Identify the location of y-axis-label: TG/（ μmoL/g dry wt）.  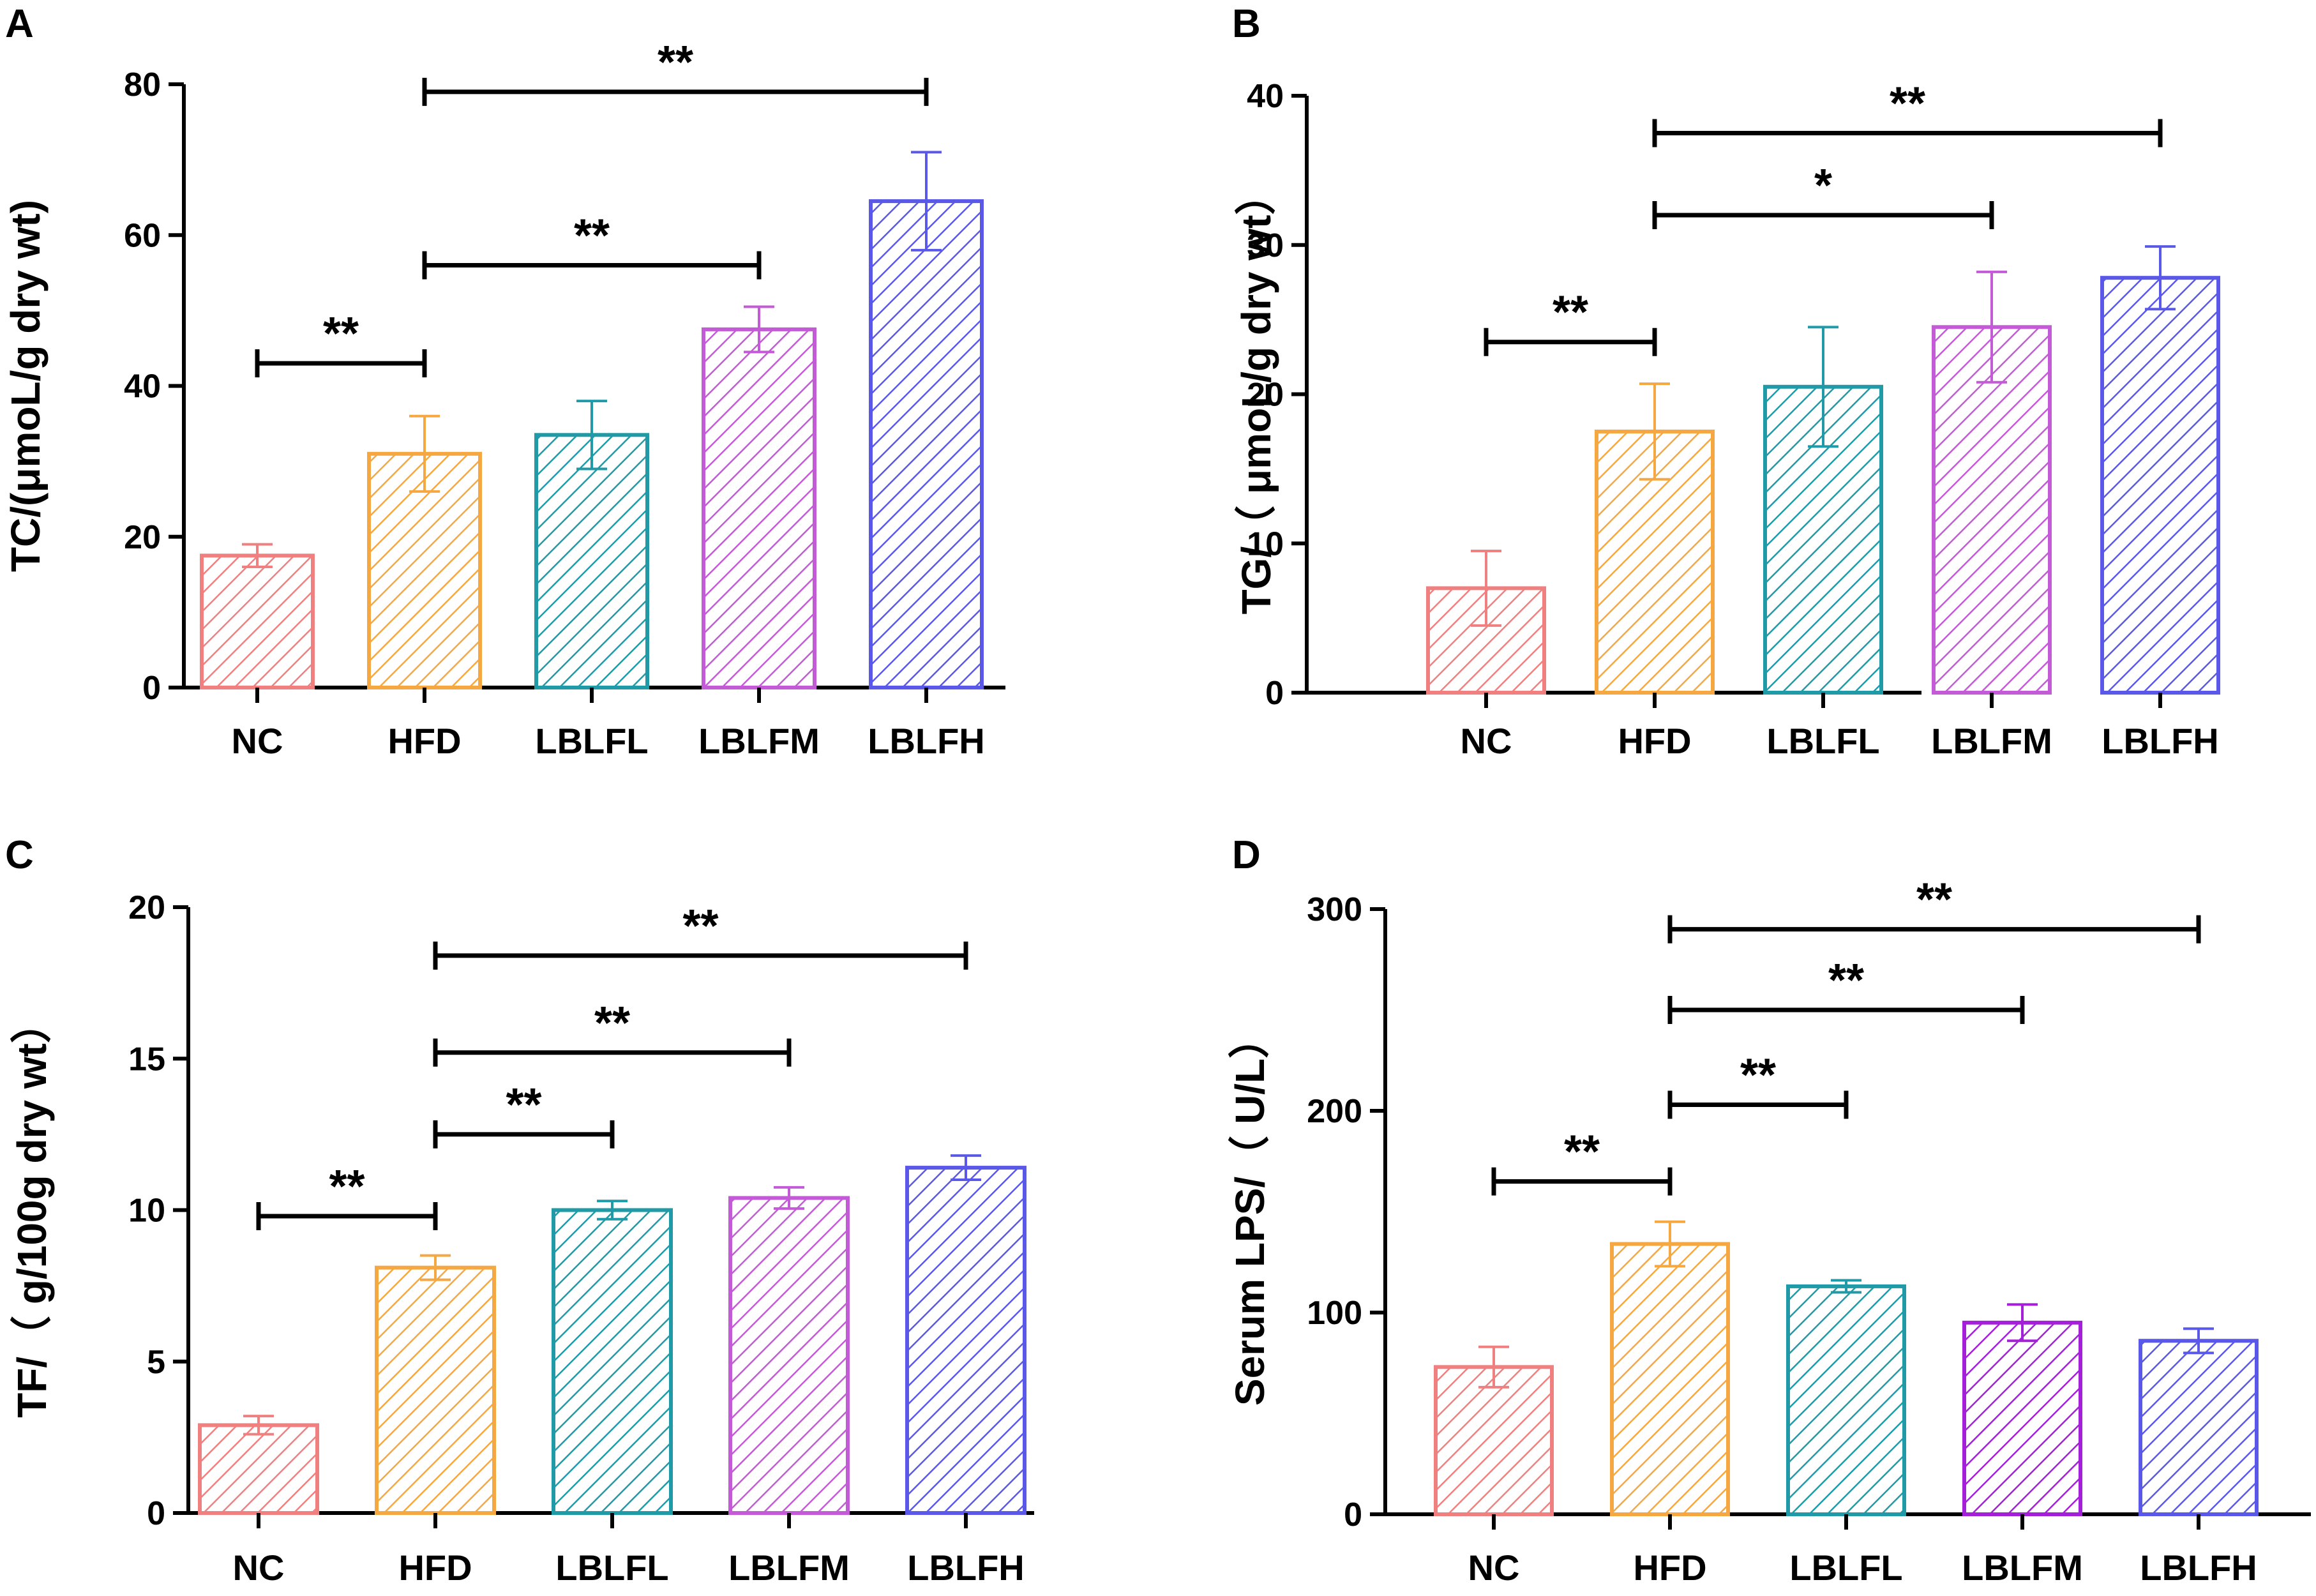
(1256, 394).